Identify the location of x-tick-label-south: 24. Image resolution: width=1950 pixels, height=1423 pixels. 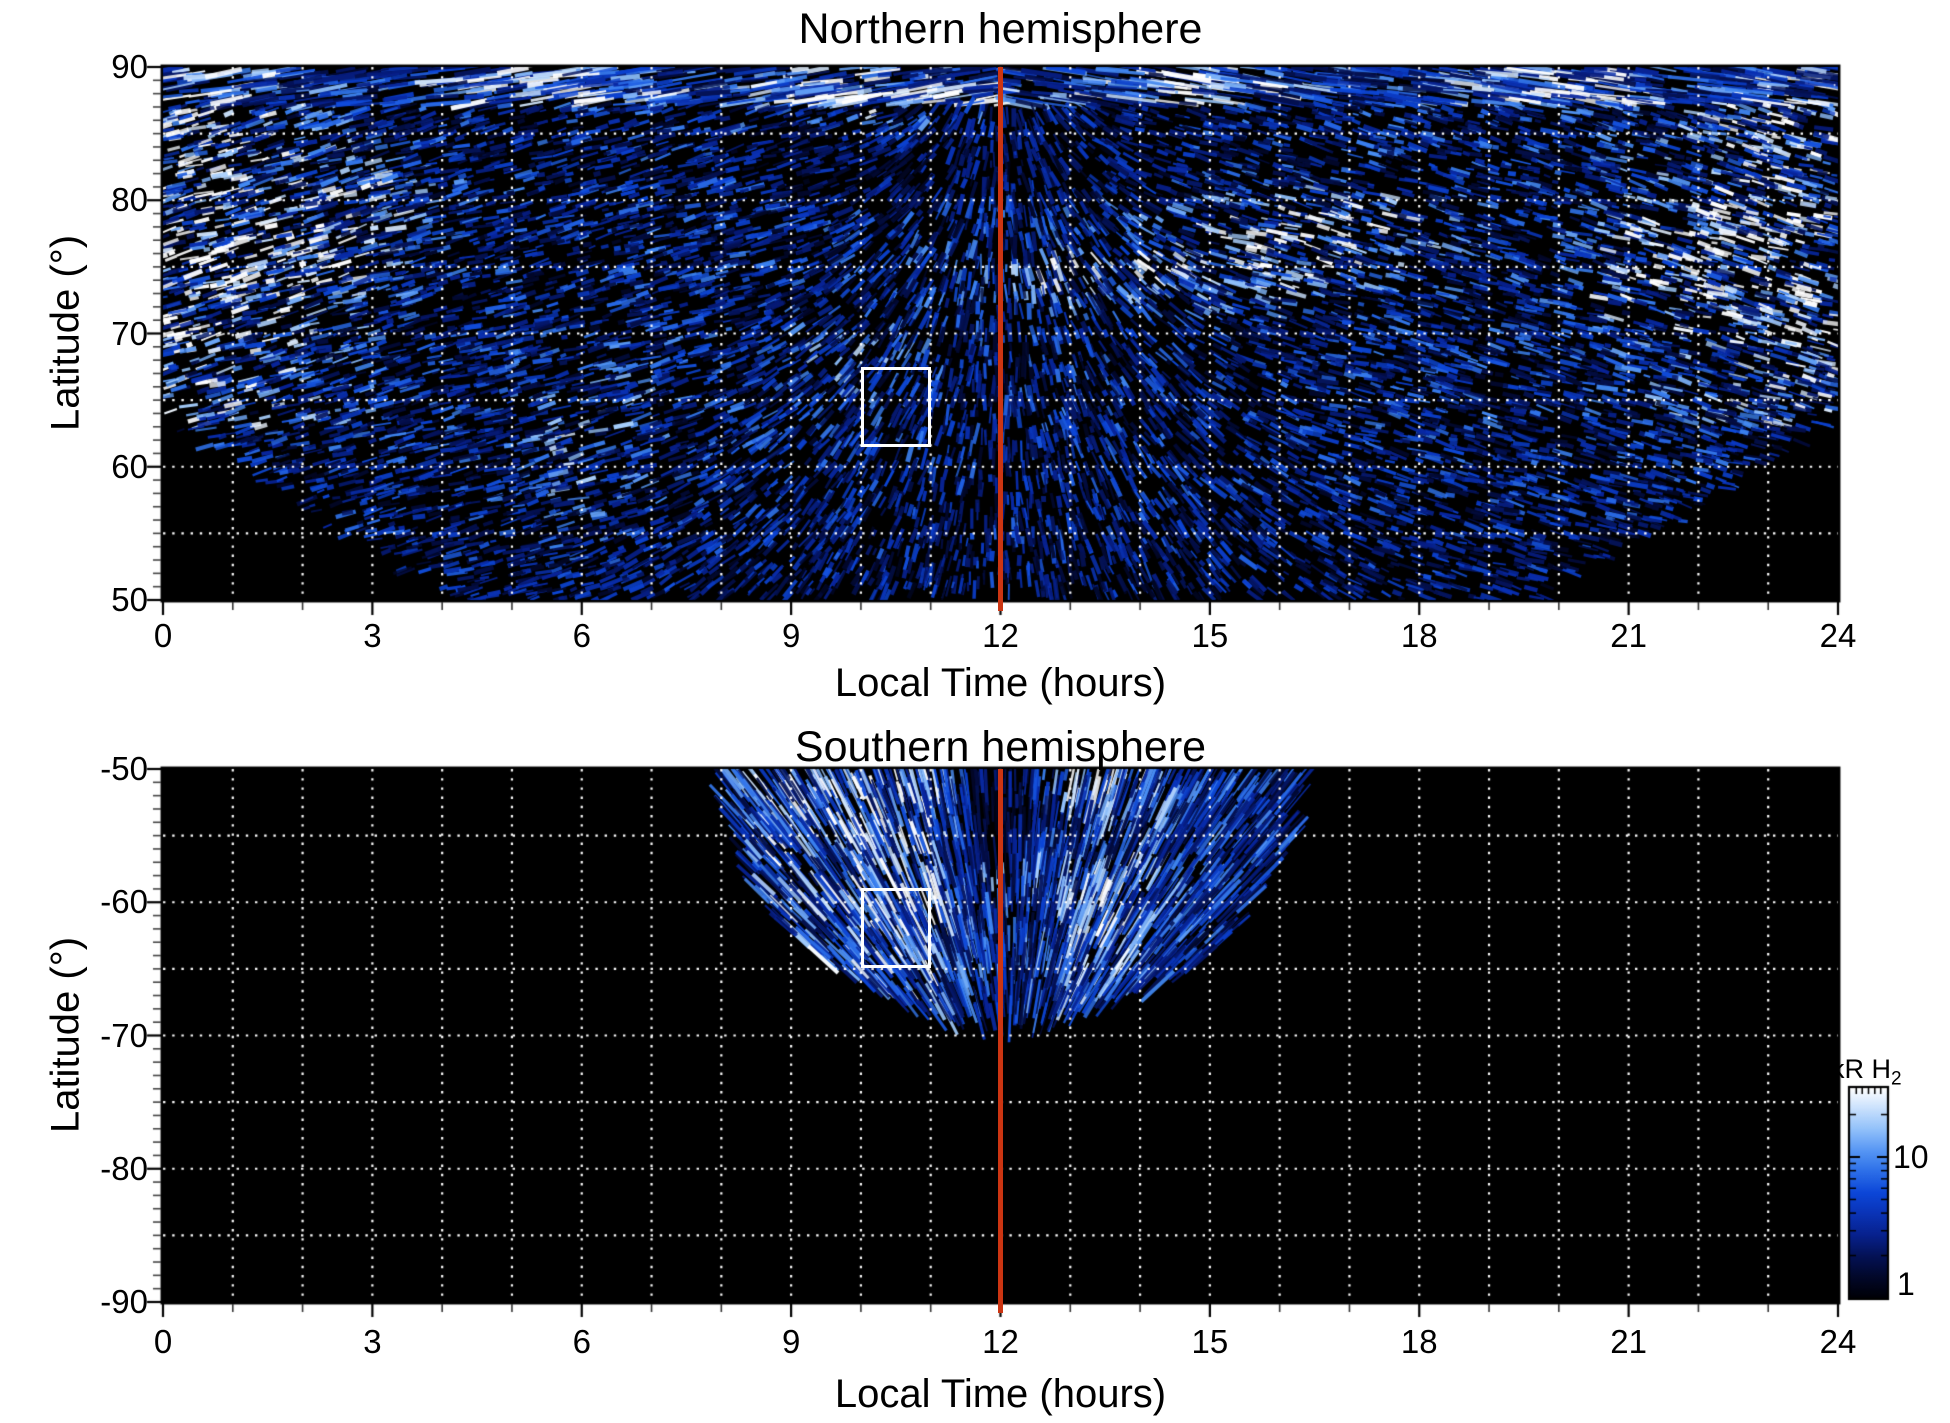
(1838, 1341).